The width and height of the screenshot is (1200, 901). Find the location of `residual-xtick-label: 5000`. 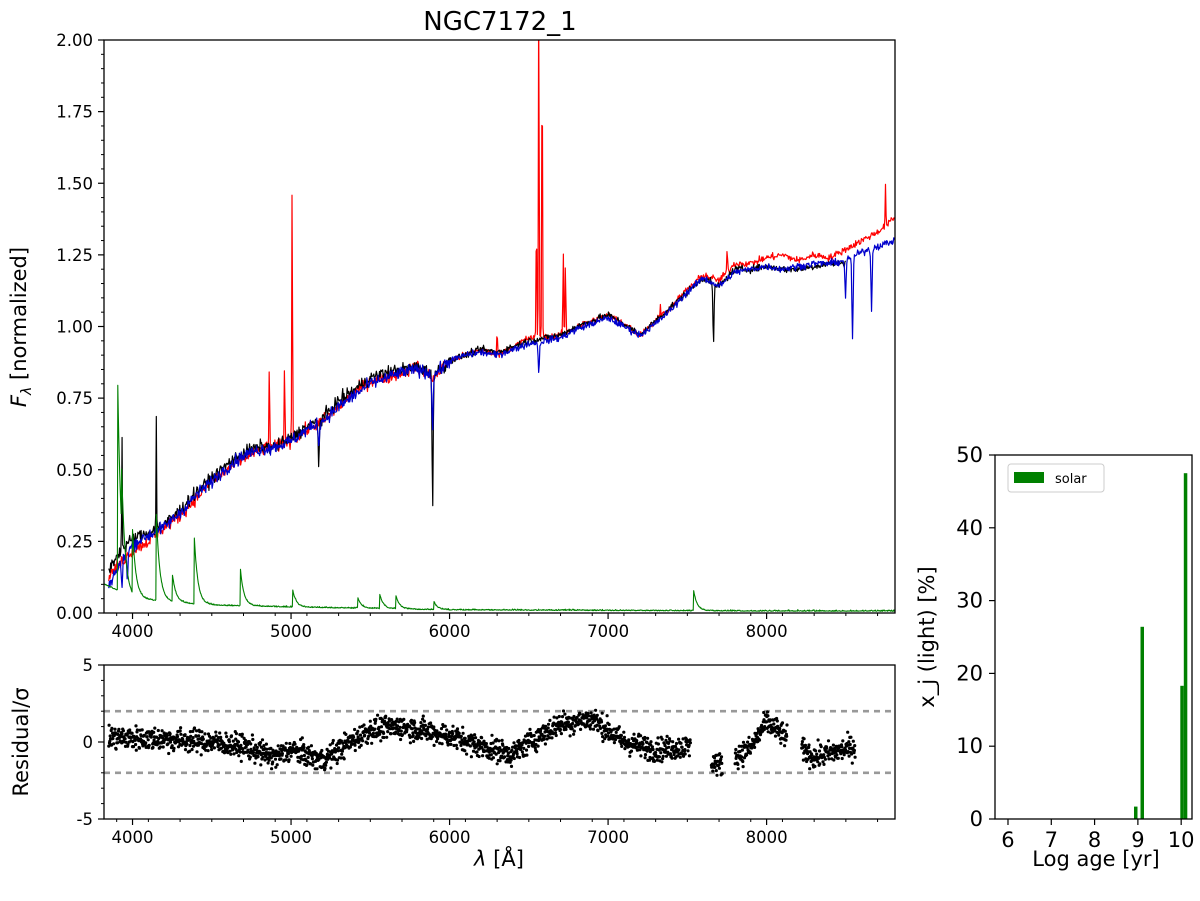

residual-xtick-label: 5000 is located at coordinates (291, 837).